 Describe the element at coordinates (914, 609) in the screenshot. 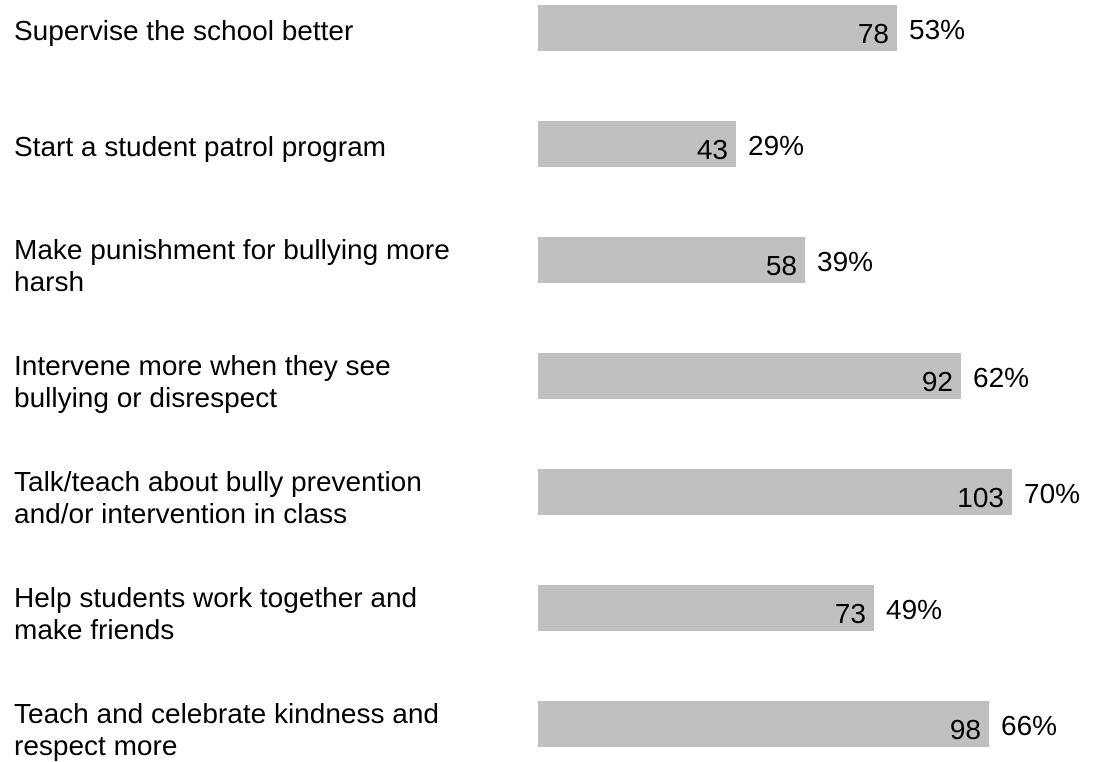

I see `bar-percent-label: 49%` at that location.